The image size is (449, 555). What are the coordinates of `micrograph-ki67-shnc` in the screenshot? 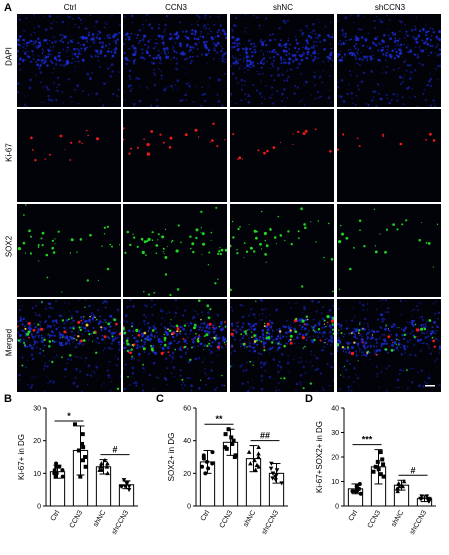 It's located at (282, 155).